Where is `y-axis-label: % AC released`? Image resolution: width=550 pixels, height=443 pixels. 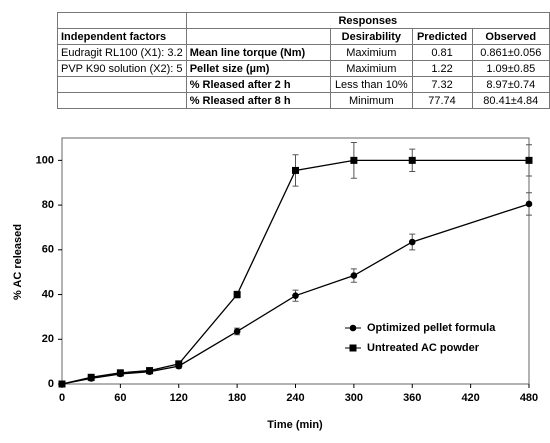 y-axis-label: % AC released is located at coordinates (18, 262).